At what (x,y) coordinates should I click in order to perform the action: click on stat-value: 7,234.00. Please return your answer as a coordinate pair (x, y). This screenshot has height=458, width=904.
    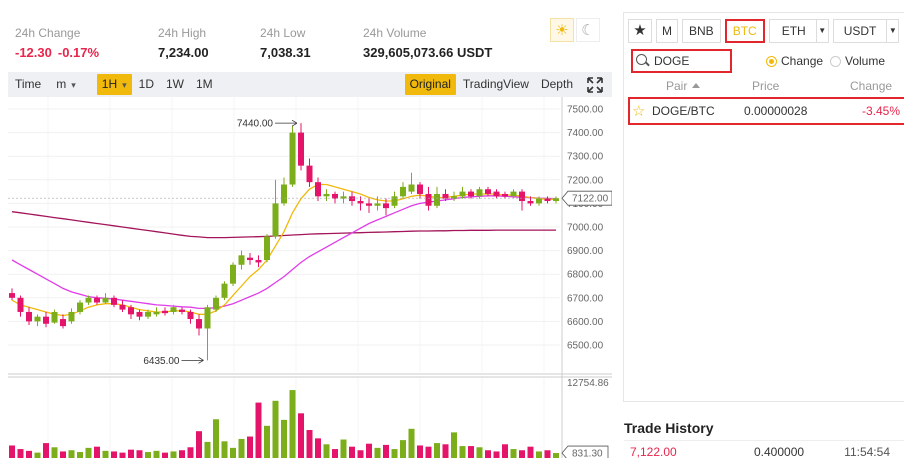
    Looking at the image, I should click on (183, 52).